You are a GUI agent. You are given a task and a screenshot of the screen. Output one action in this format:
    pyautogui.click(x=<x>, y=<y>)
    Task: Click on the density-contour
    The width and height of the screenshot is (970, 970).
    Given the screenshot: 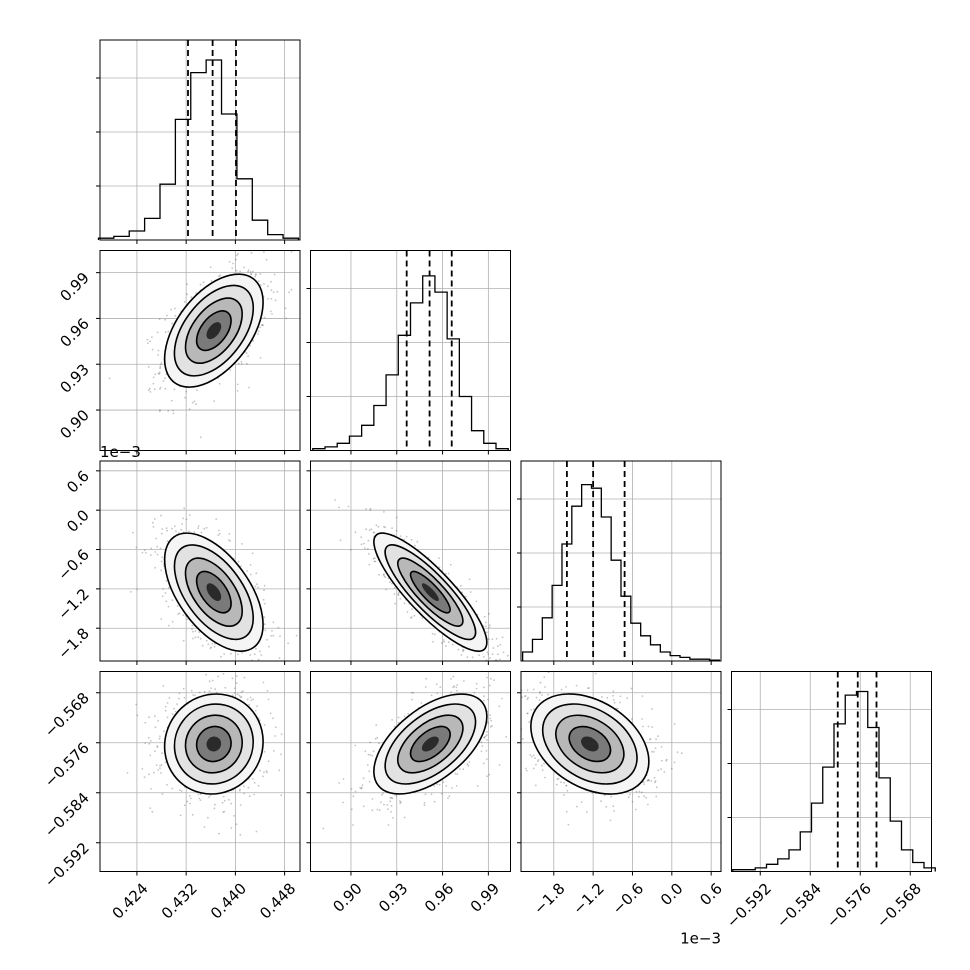 What is the action you would take?
    pyautogui.click(x=430, y=744)
    